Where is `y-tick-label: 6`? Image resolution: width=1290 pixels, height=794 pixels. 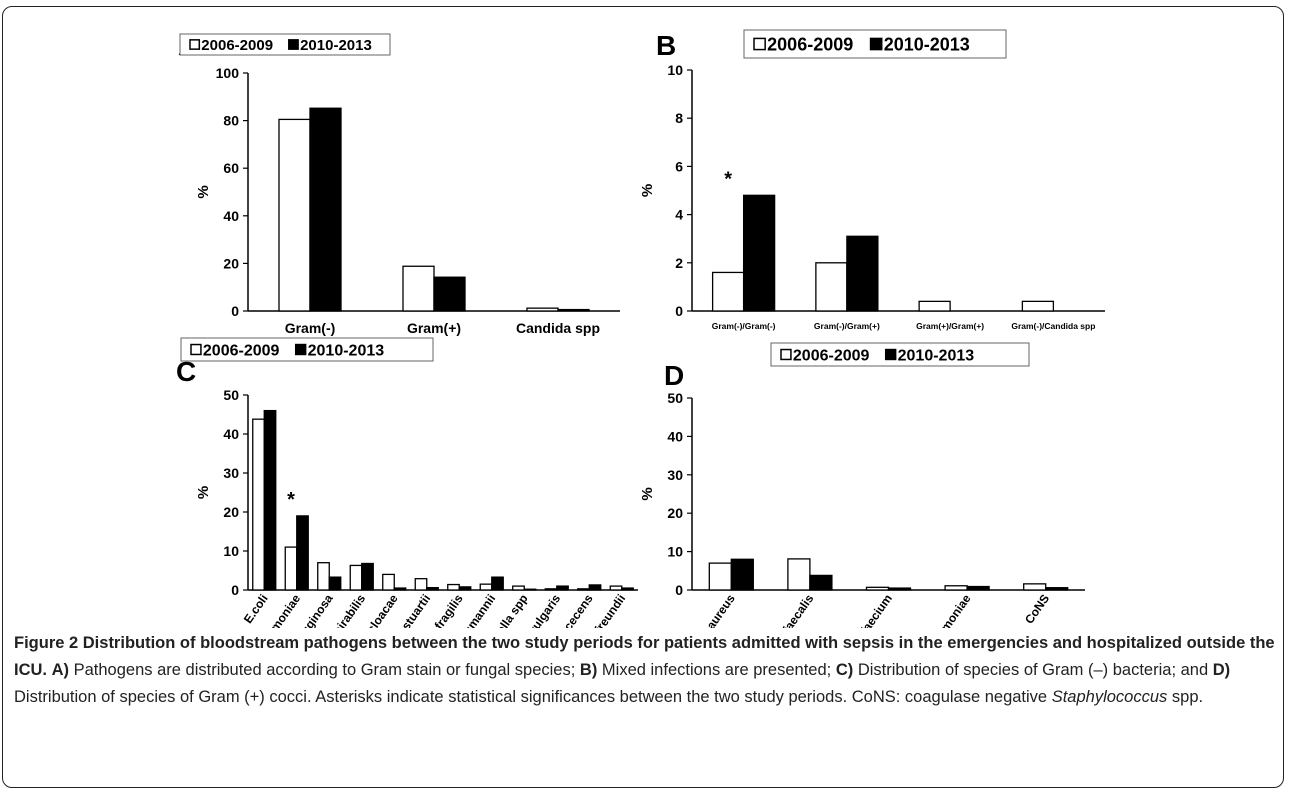
y-tick-label: 6 is located at coordinates (679, 166).